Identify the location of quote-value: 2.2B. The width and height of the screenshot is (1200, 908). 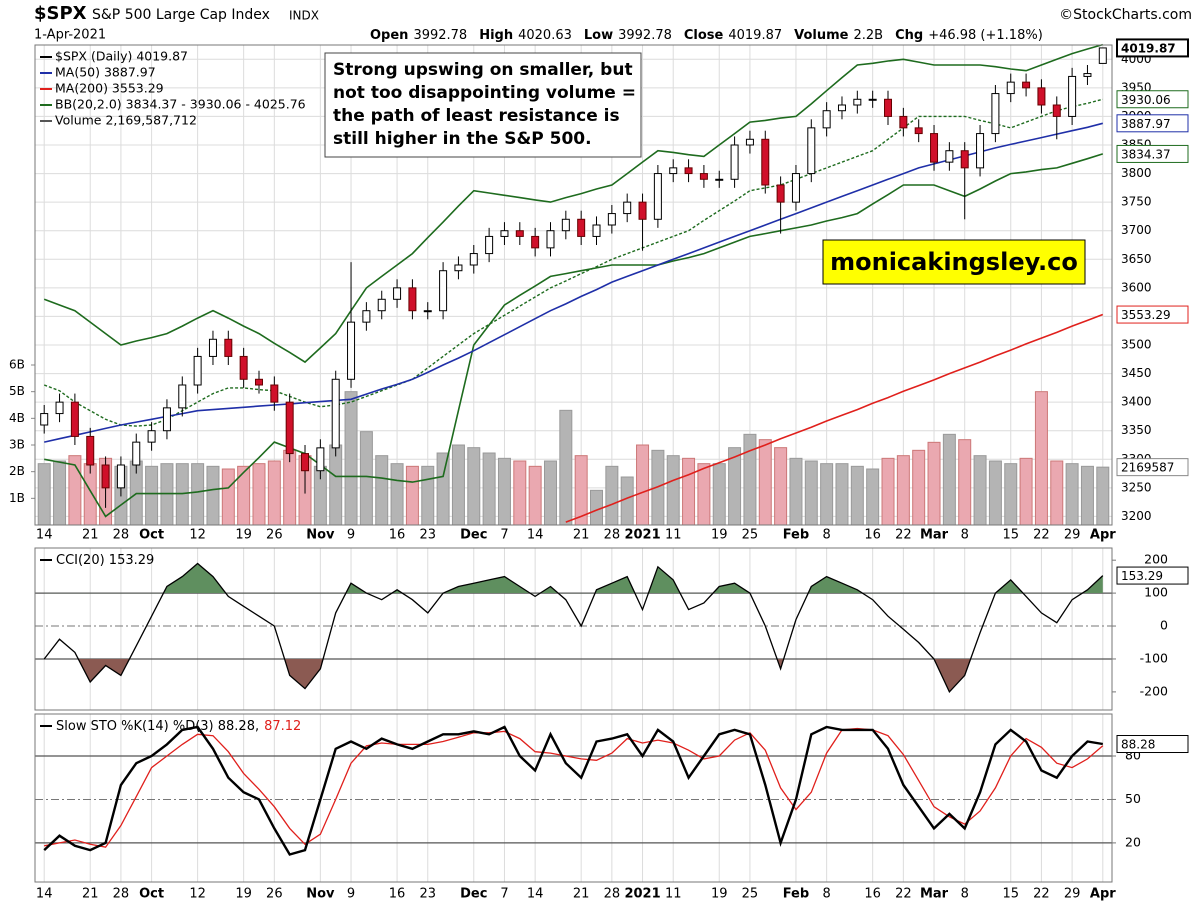
(868, 35).